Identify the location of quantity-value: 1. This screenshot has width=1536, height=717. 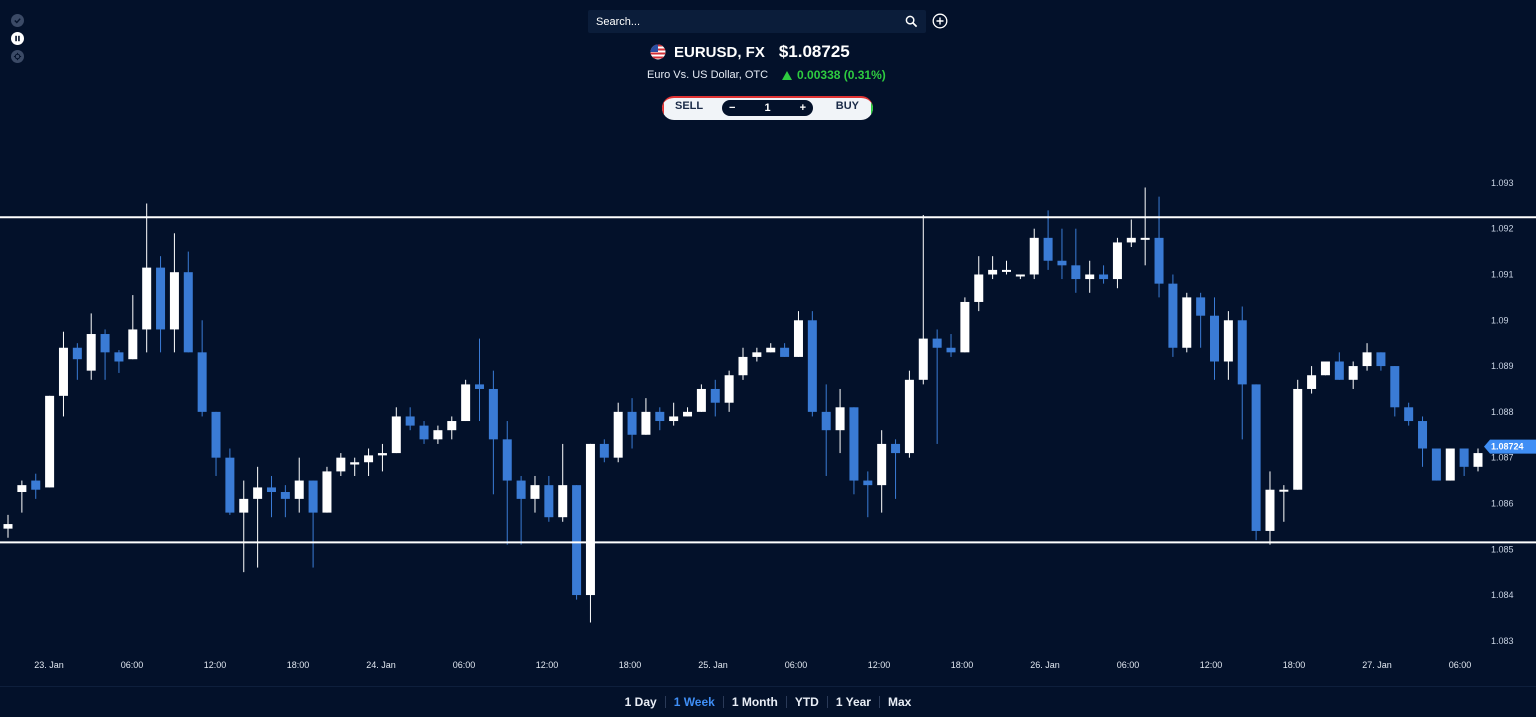
(767, 108).